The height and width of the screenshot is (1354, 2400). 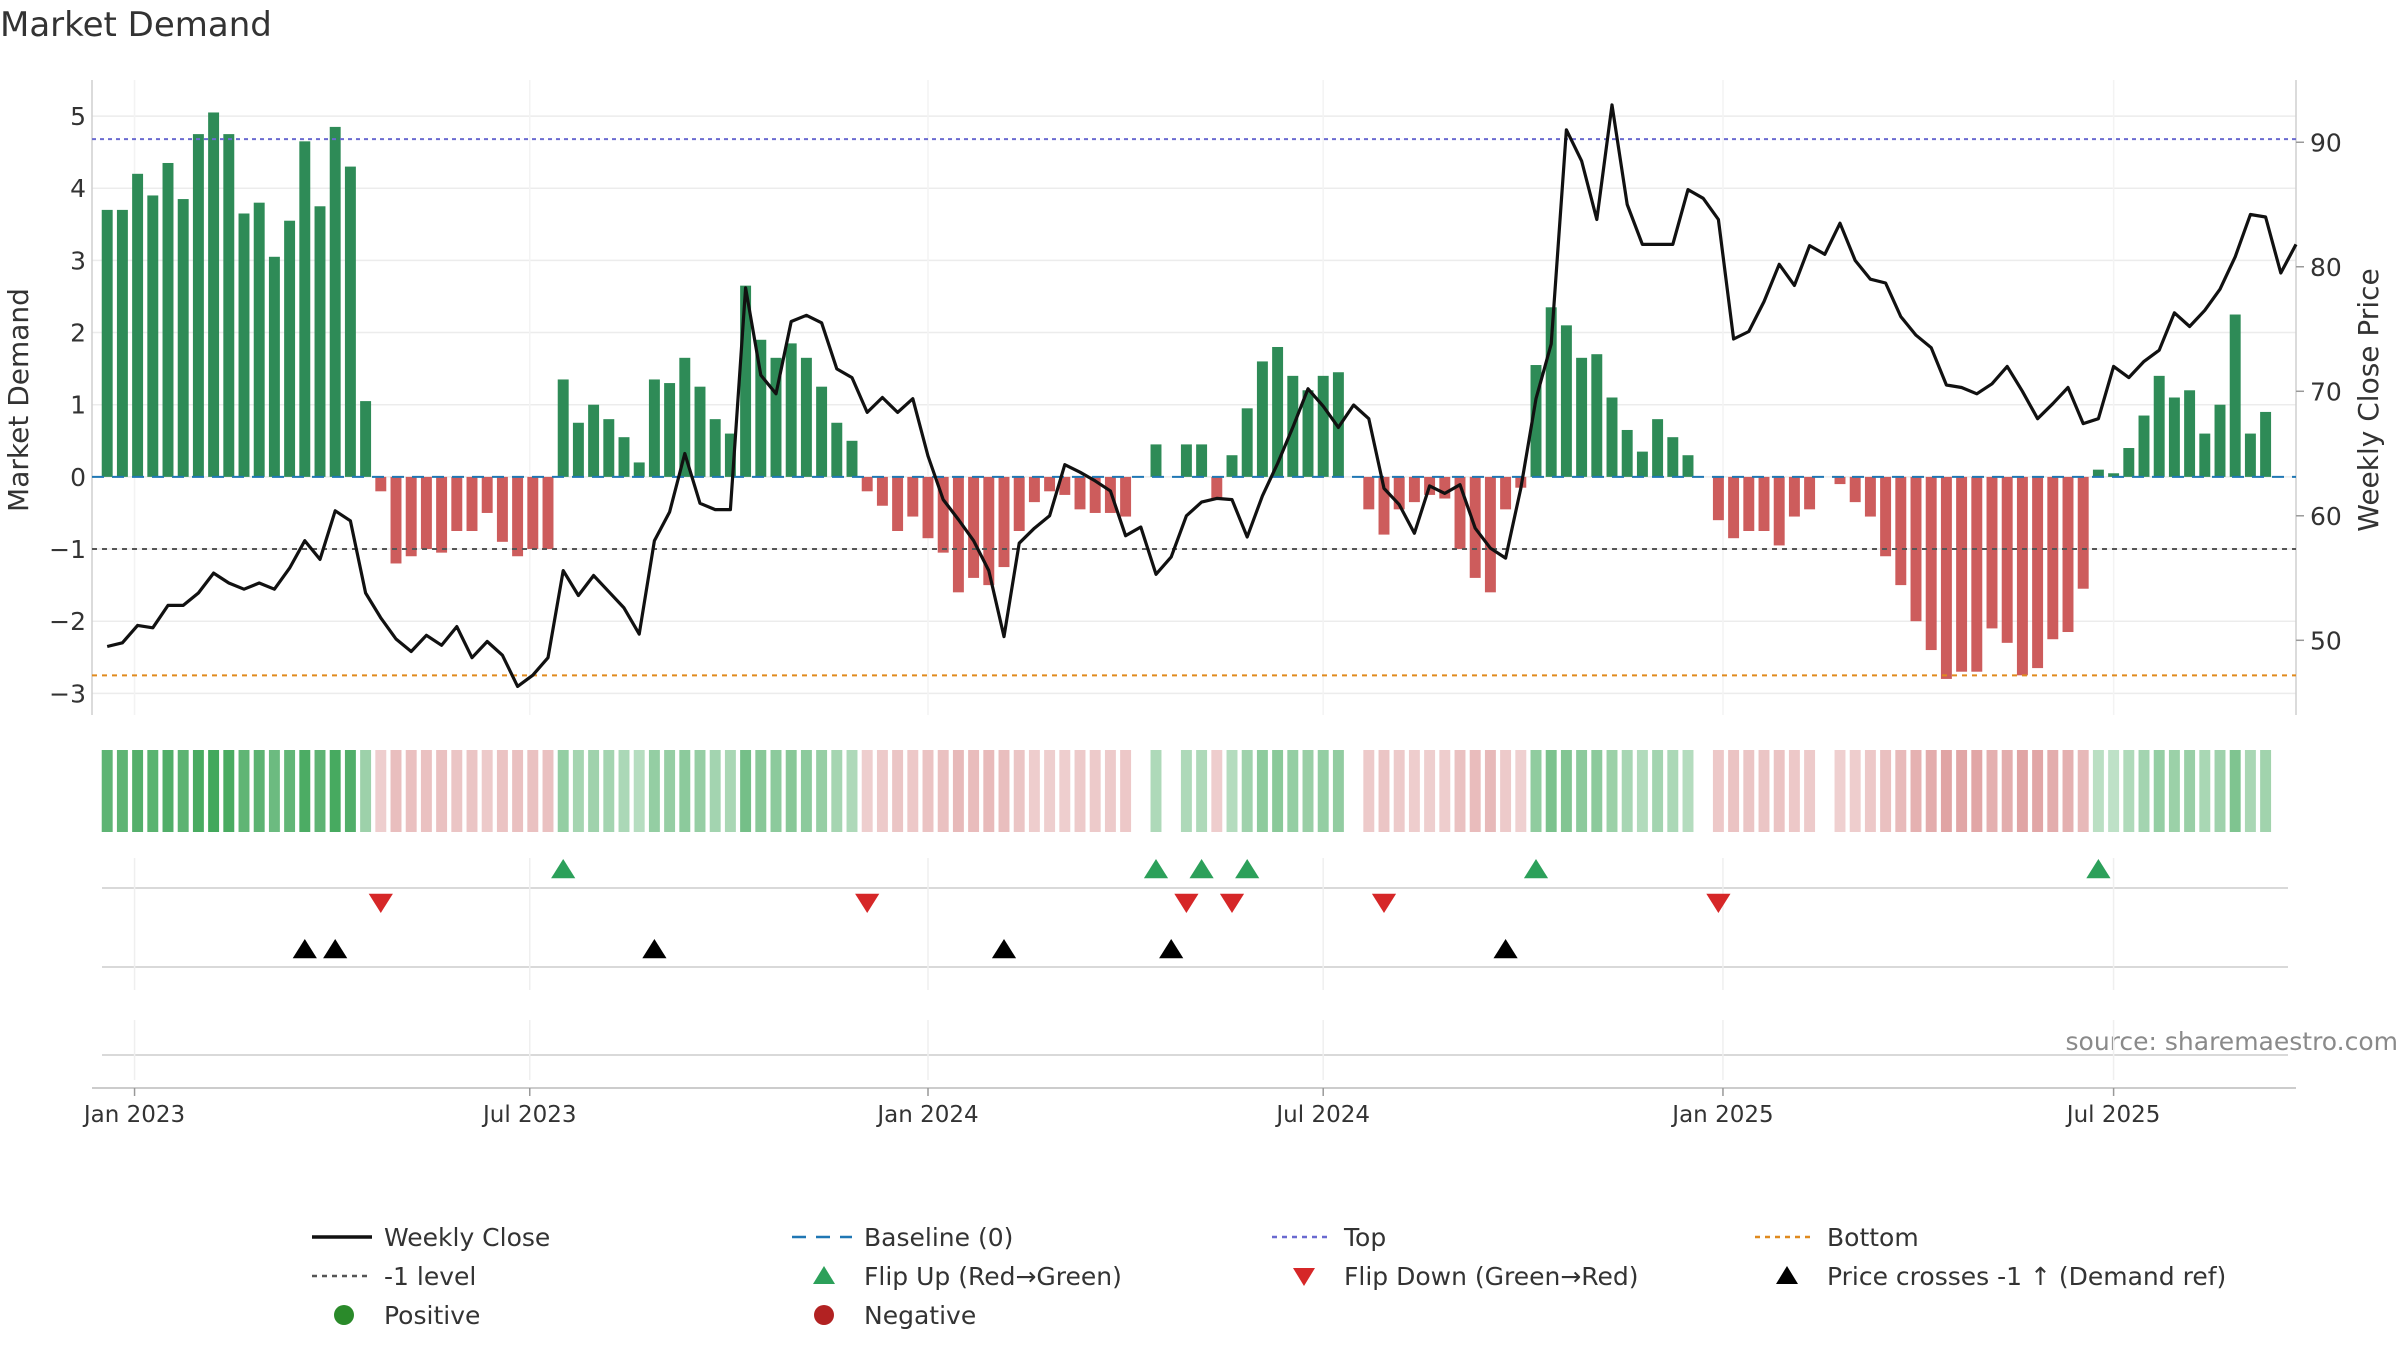 What do you see at coordinates (1322, 1115) in the screenshot?
I see `x-tick-label: Jul 2024` at bounding box center [1322, 1115].